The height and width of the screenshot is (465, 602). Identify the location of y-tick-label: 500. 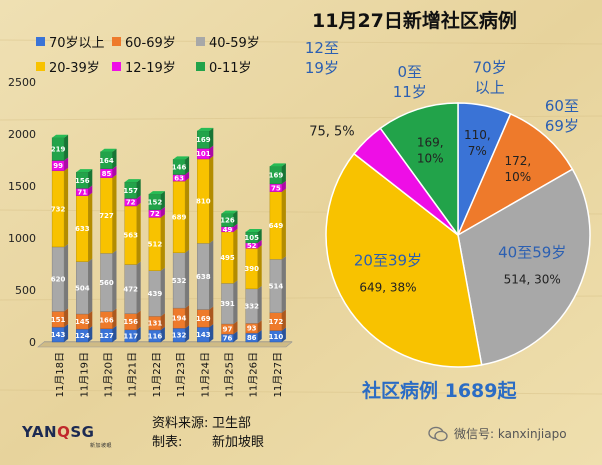
(25, 290).